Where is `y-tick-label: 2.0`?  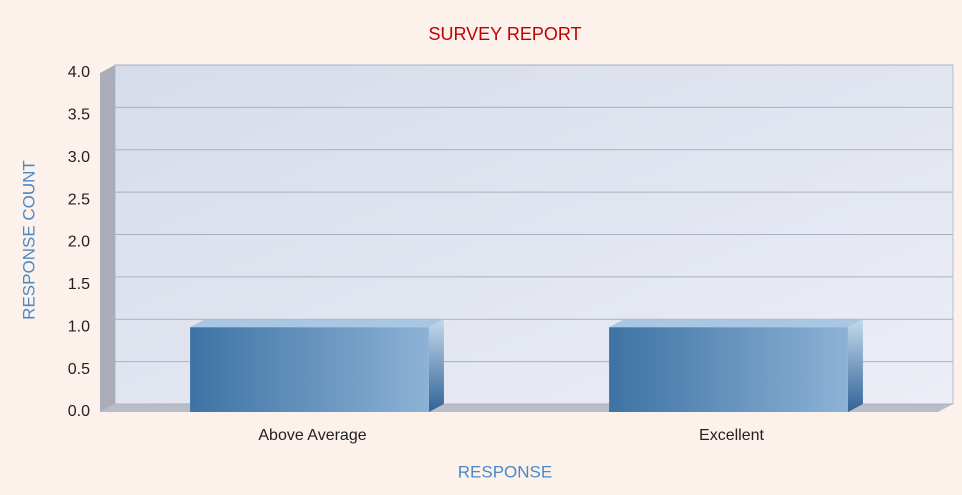
y-tick-label: 2.0 is located at coordinates (79, 242).